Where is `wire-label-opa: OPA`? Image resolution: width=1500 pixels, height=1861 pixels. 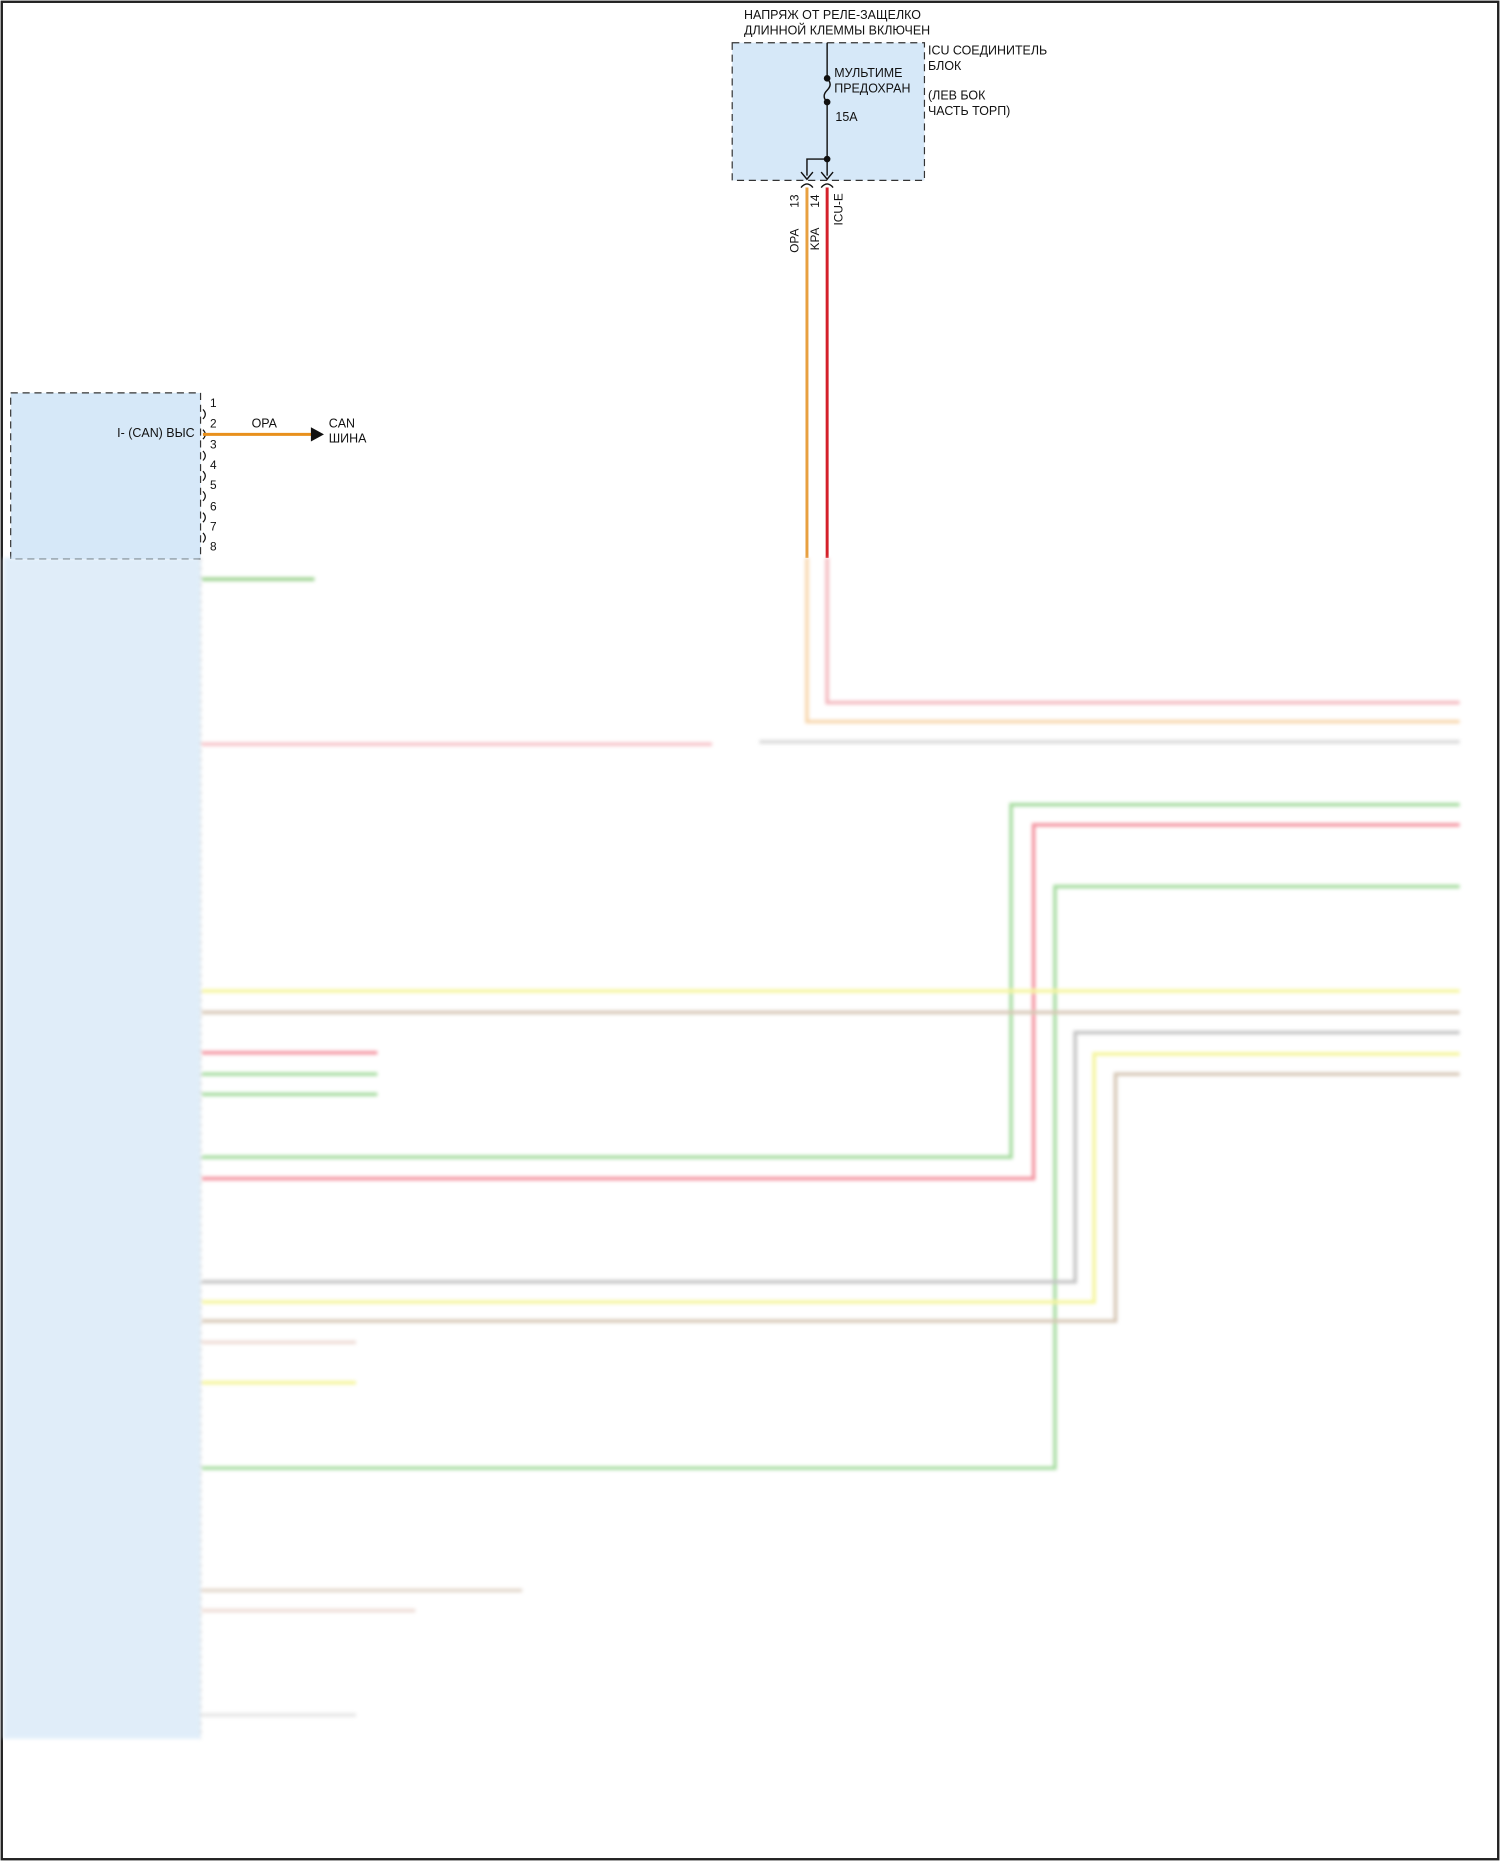 wire-label-opa: OPA is located at coordinates (795, 241).